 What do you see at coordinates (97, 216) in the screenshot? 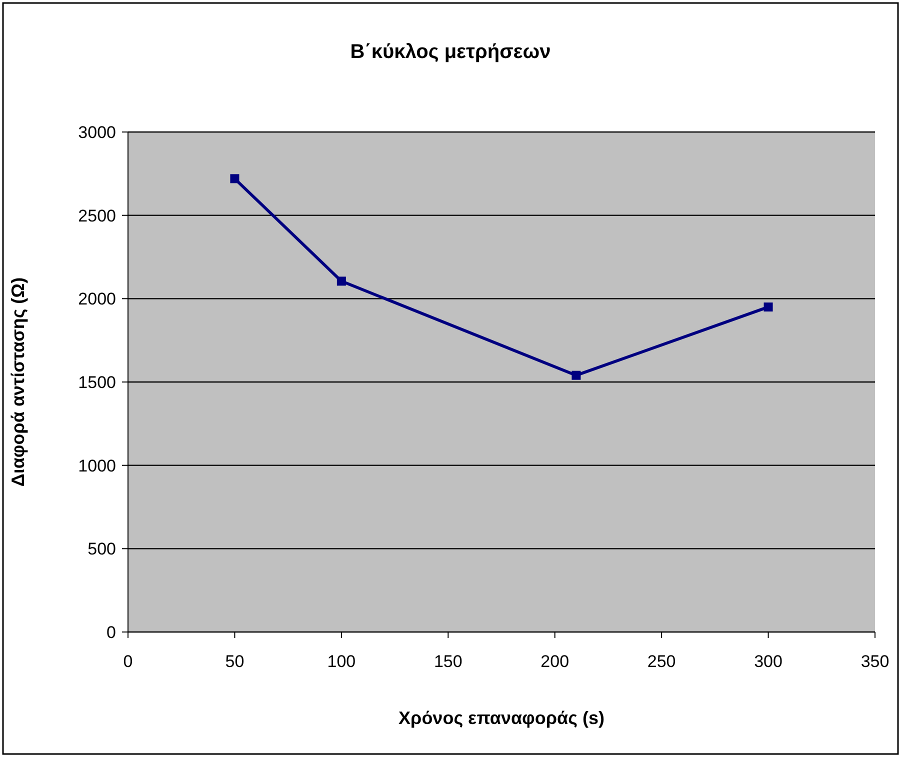
I see `y-tick-label: 2500` at bounding box center [97, 216].